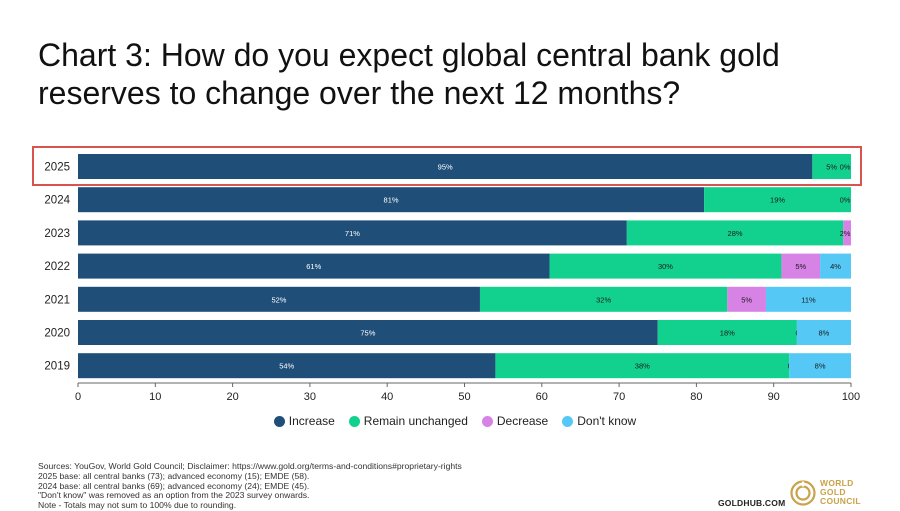  Describe the element at coordinates (310, 397) in the screenshot. I see `x-tick-label-30: 30` at that location.